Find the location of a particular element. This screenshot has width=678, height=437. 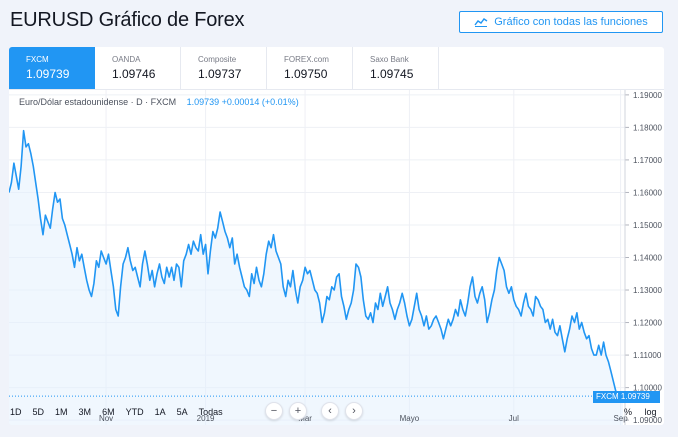

last-price-badge: FXCM 1.09739 is located at coordinates (626, 397).